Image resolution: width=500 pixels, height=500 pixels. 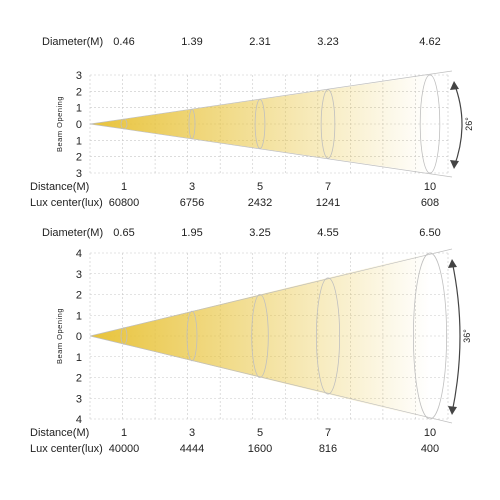 What do you see at coordinates (192, 449) in the screenshot?
I see `lux-value: 4444` at bounding box center [192, 449].